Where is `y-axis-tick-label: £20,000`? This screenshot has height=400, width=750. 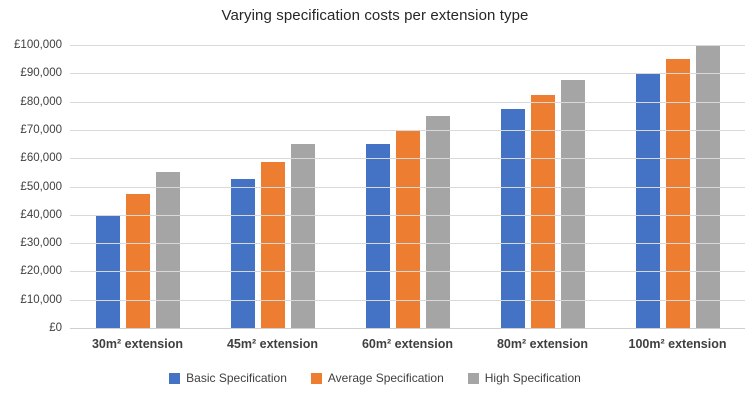
y-axis-tick-label: £20,000 is located at coordinates (41, 271).